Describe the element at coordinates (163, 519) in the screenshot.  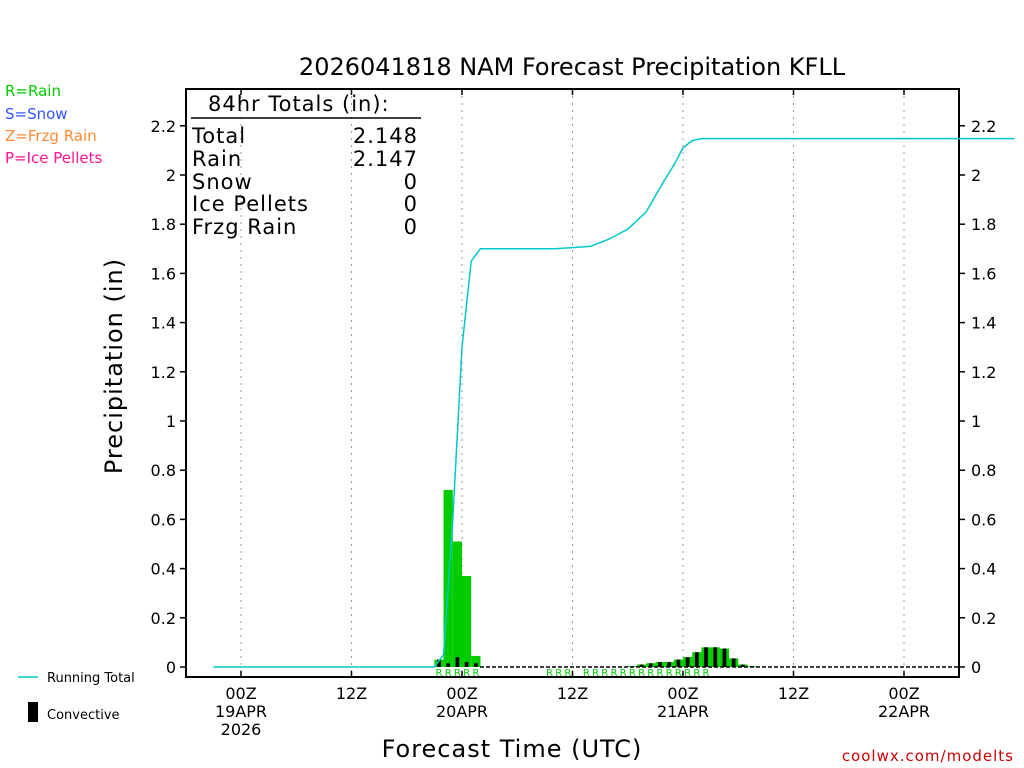
I see `y-tick-label-left: 0.6` at that location.